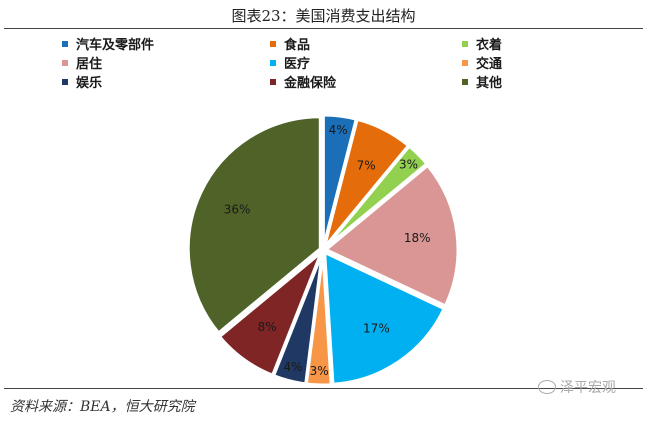 This screenshot has width=647, height=422. Describe the element at coordinates (547, 387) in the screenshot. I see `wechat-icon` at that location.